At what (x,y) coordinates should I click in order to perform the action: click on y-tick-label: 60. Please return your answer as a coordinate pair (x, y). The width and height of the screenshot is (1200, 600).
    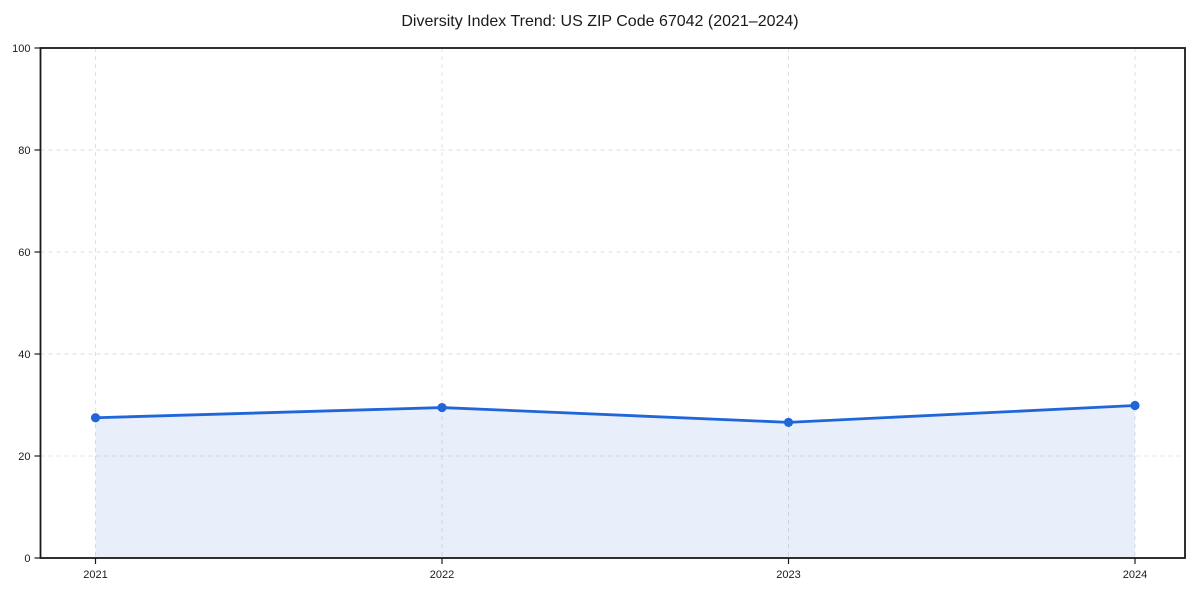
    Looking at the image, I should click on (24, 253).